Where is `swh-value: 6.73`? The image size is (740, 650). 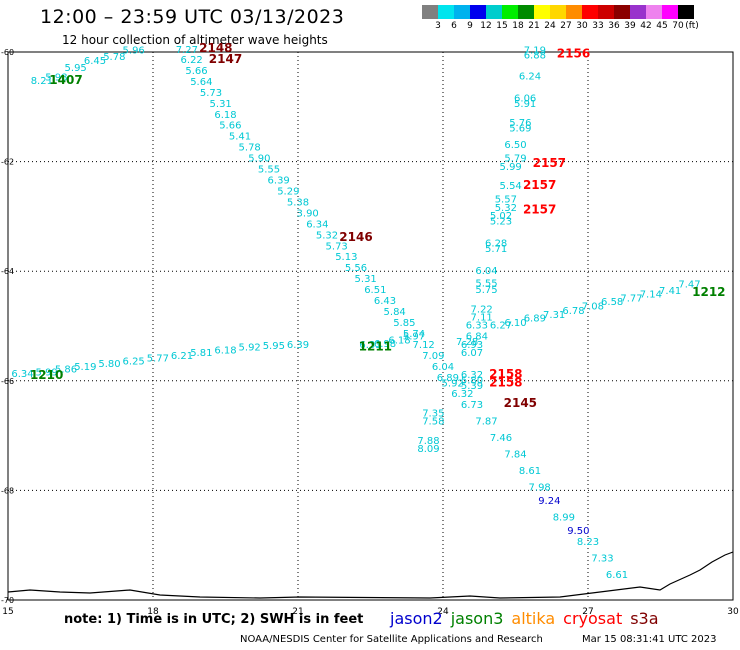
swh-value: 6.73 is located at coordinates (472, 405).